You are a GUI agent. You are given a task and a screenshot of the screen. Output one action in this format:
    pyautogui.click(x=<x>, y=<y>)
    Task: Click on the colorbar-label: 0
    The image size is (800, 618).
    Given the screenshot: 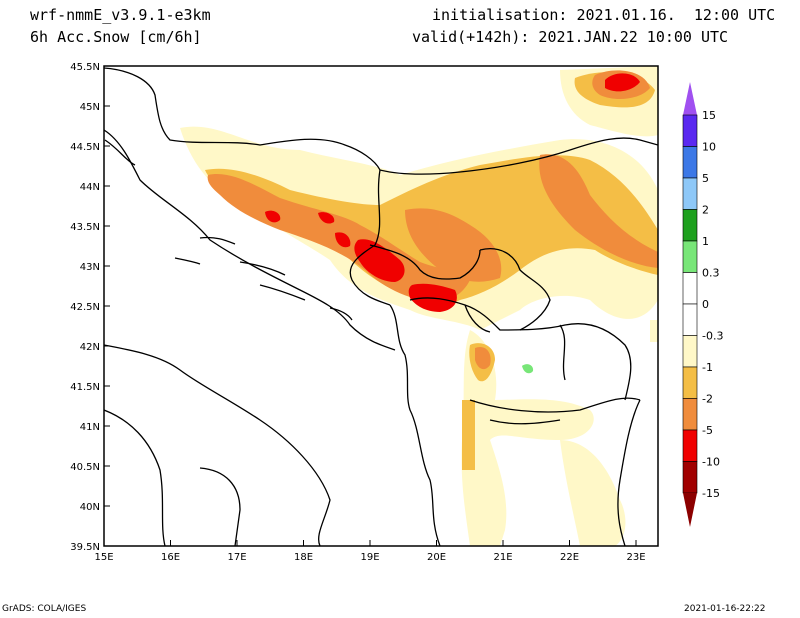 What is the action you would take?
    pyautogui.click(x=705, y=304)
    